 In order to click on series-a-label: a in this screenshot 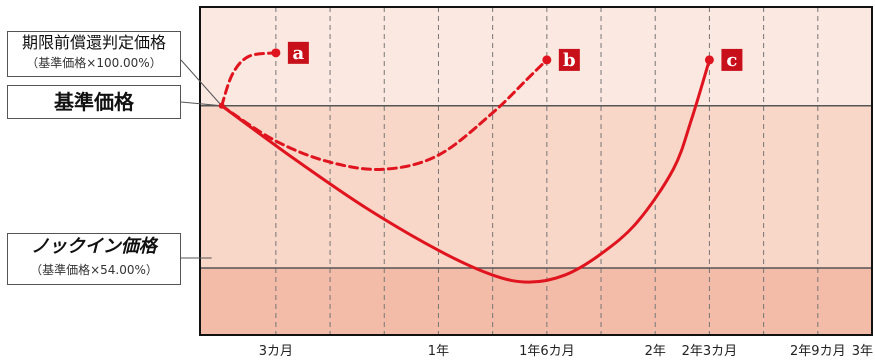, I will do `click(299, 53)`.